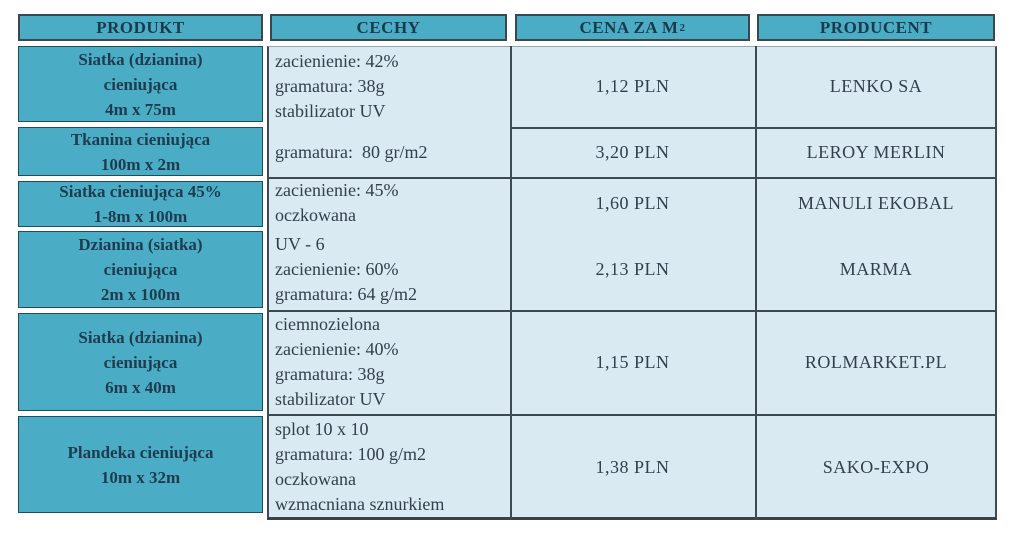 This screenshot has height=542, width=1024. Describe the element at coordinates (346, 294) in the screenshot. I see `feature-line: gramatura: 64 g/m2` at that location.